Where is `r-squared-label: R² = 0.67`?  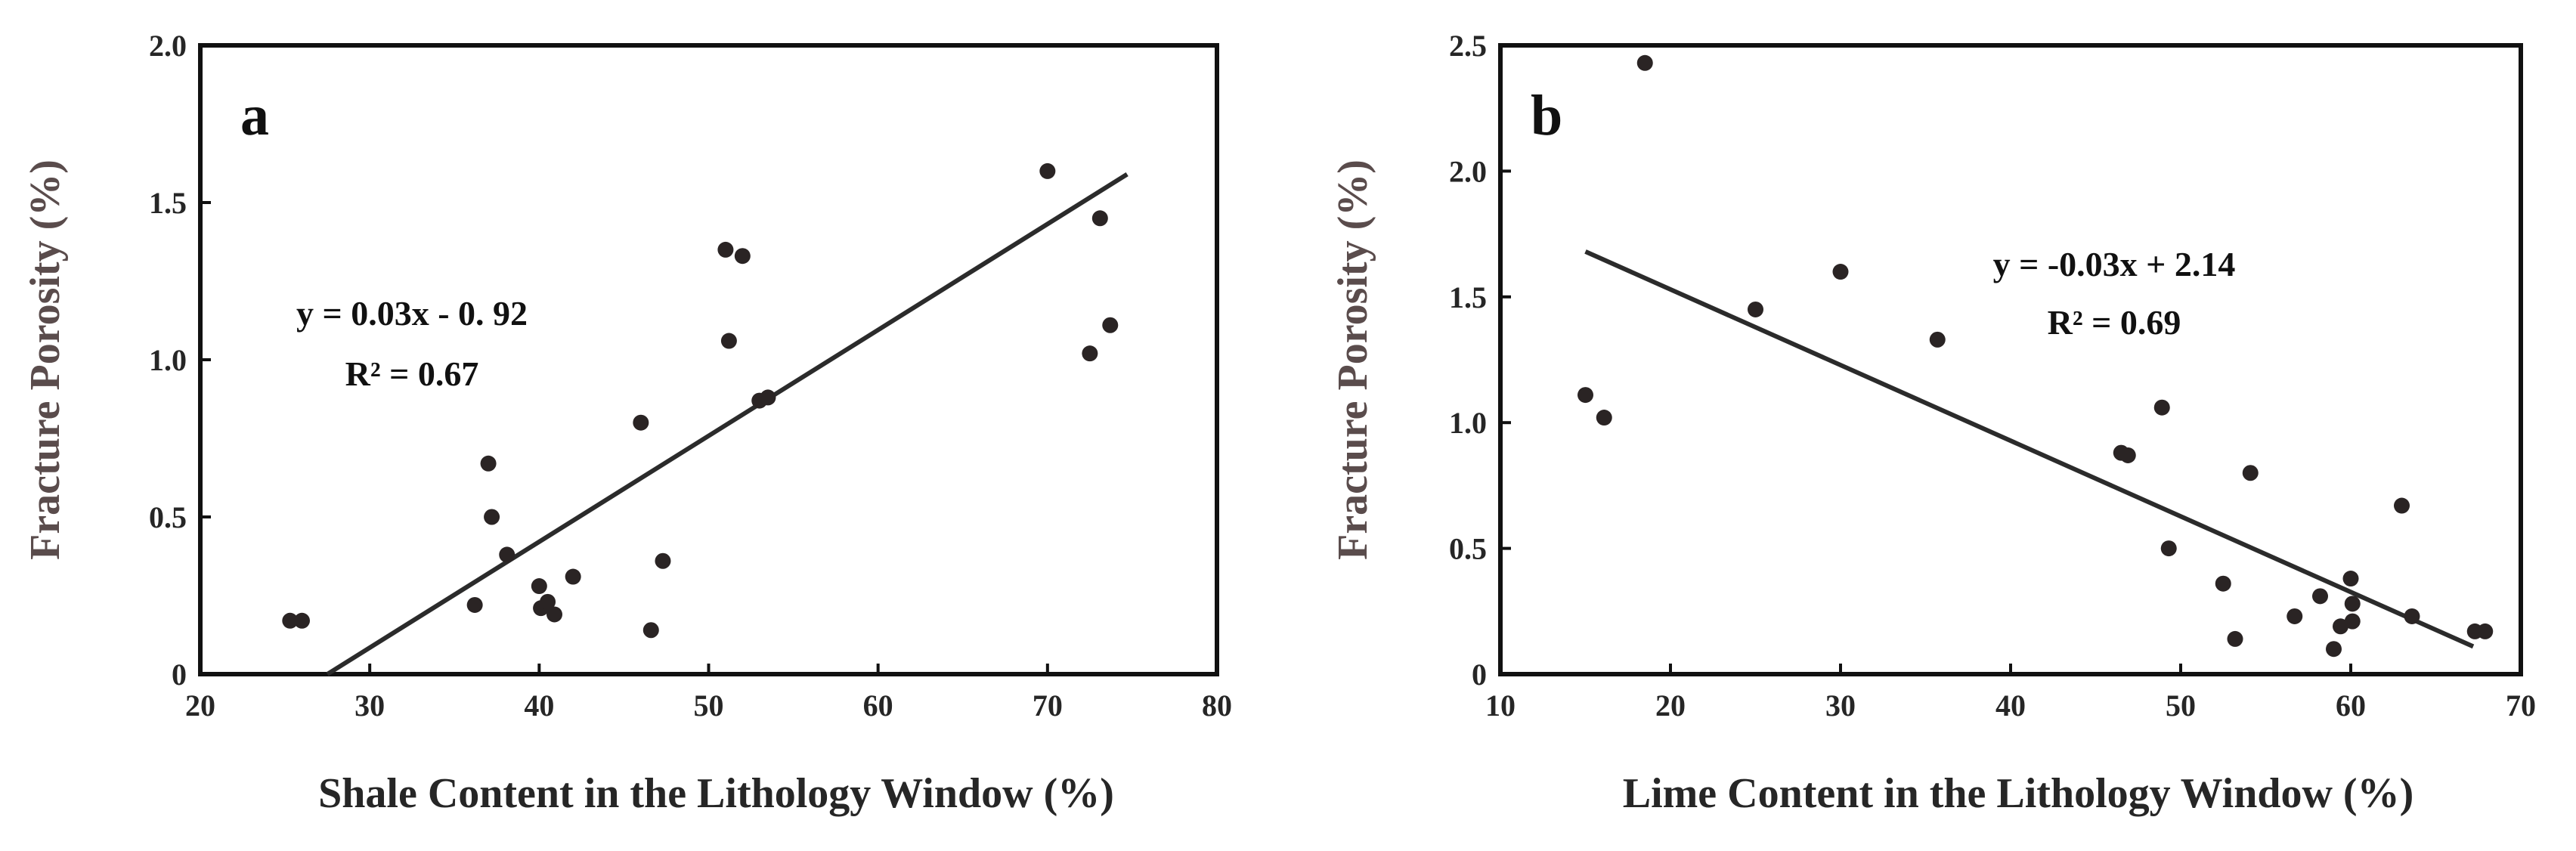 r-squared-label: R² = 0.67 is located at coordinates (412, 373).